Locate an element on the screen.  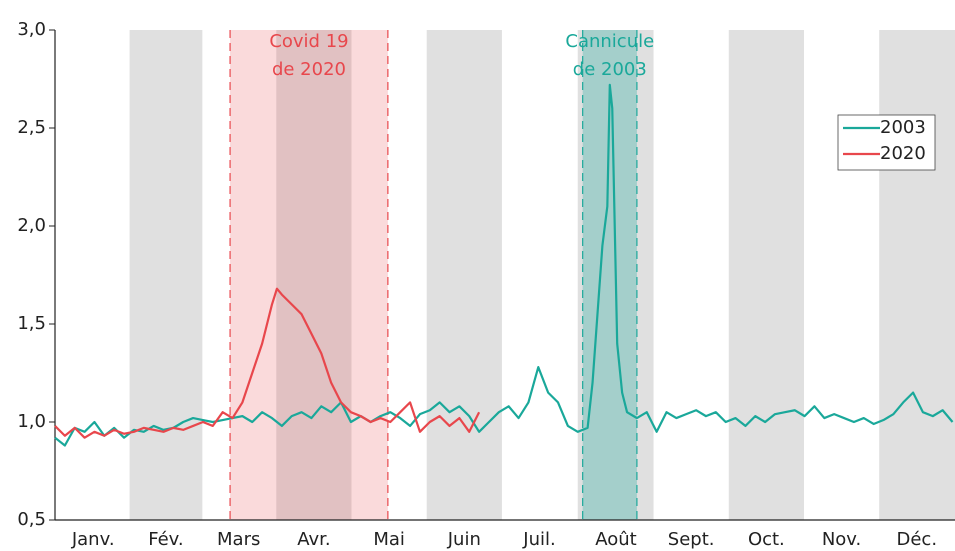
legend-label: 2020 is located at coordinates (903, 153).